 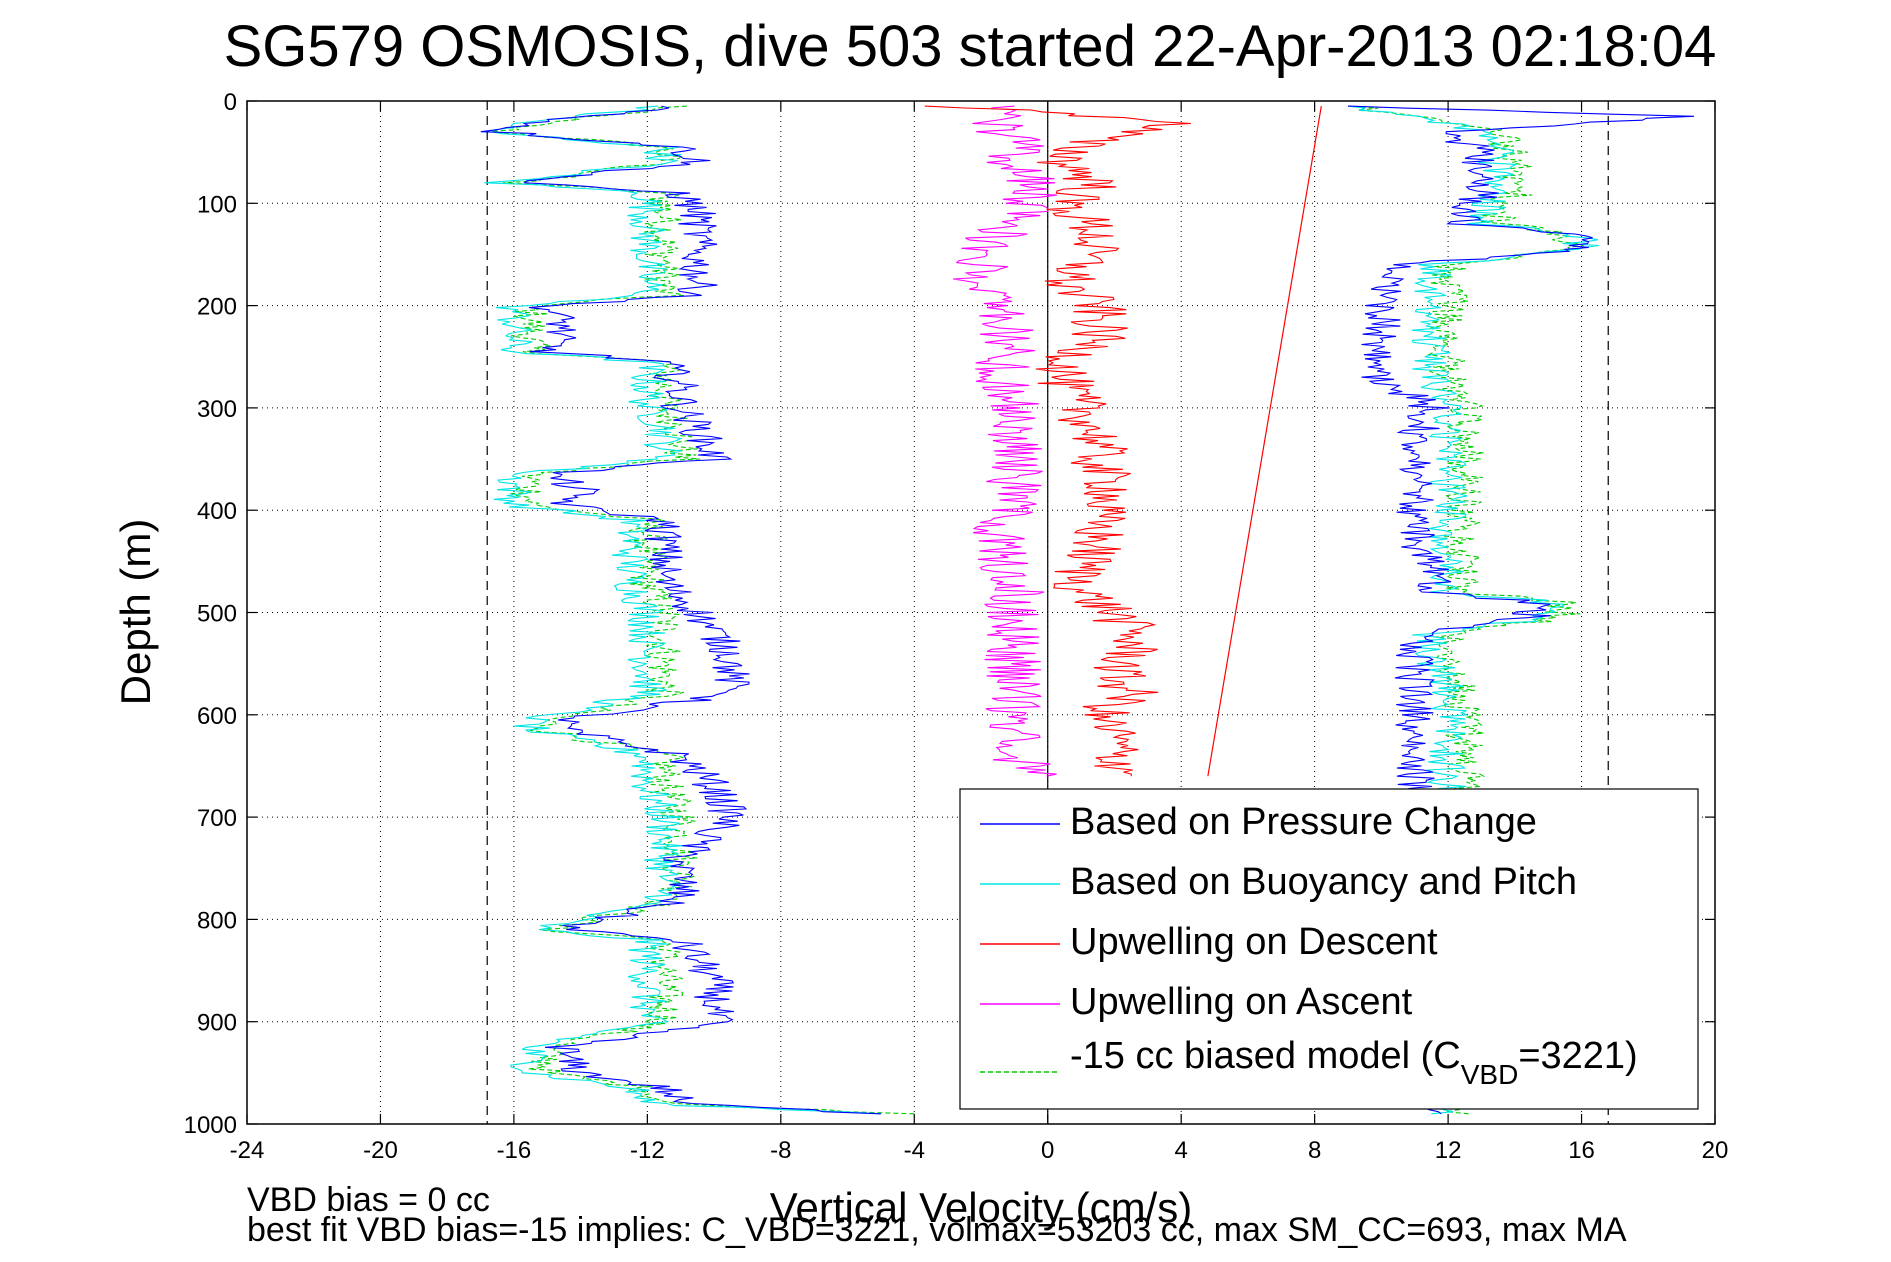 I want to click on x-tick-label: -24, so click(x=247, y=1150).